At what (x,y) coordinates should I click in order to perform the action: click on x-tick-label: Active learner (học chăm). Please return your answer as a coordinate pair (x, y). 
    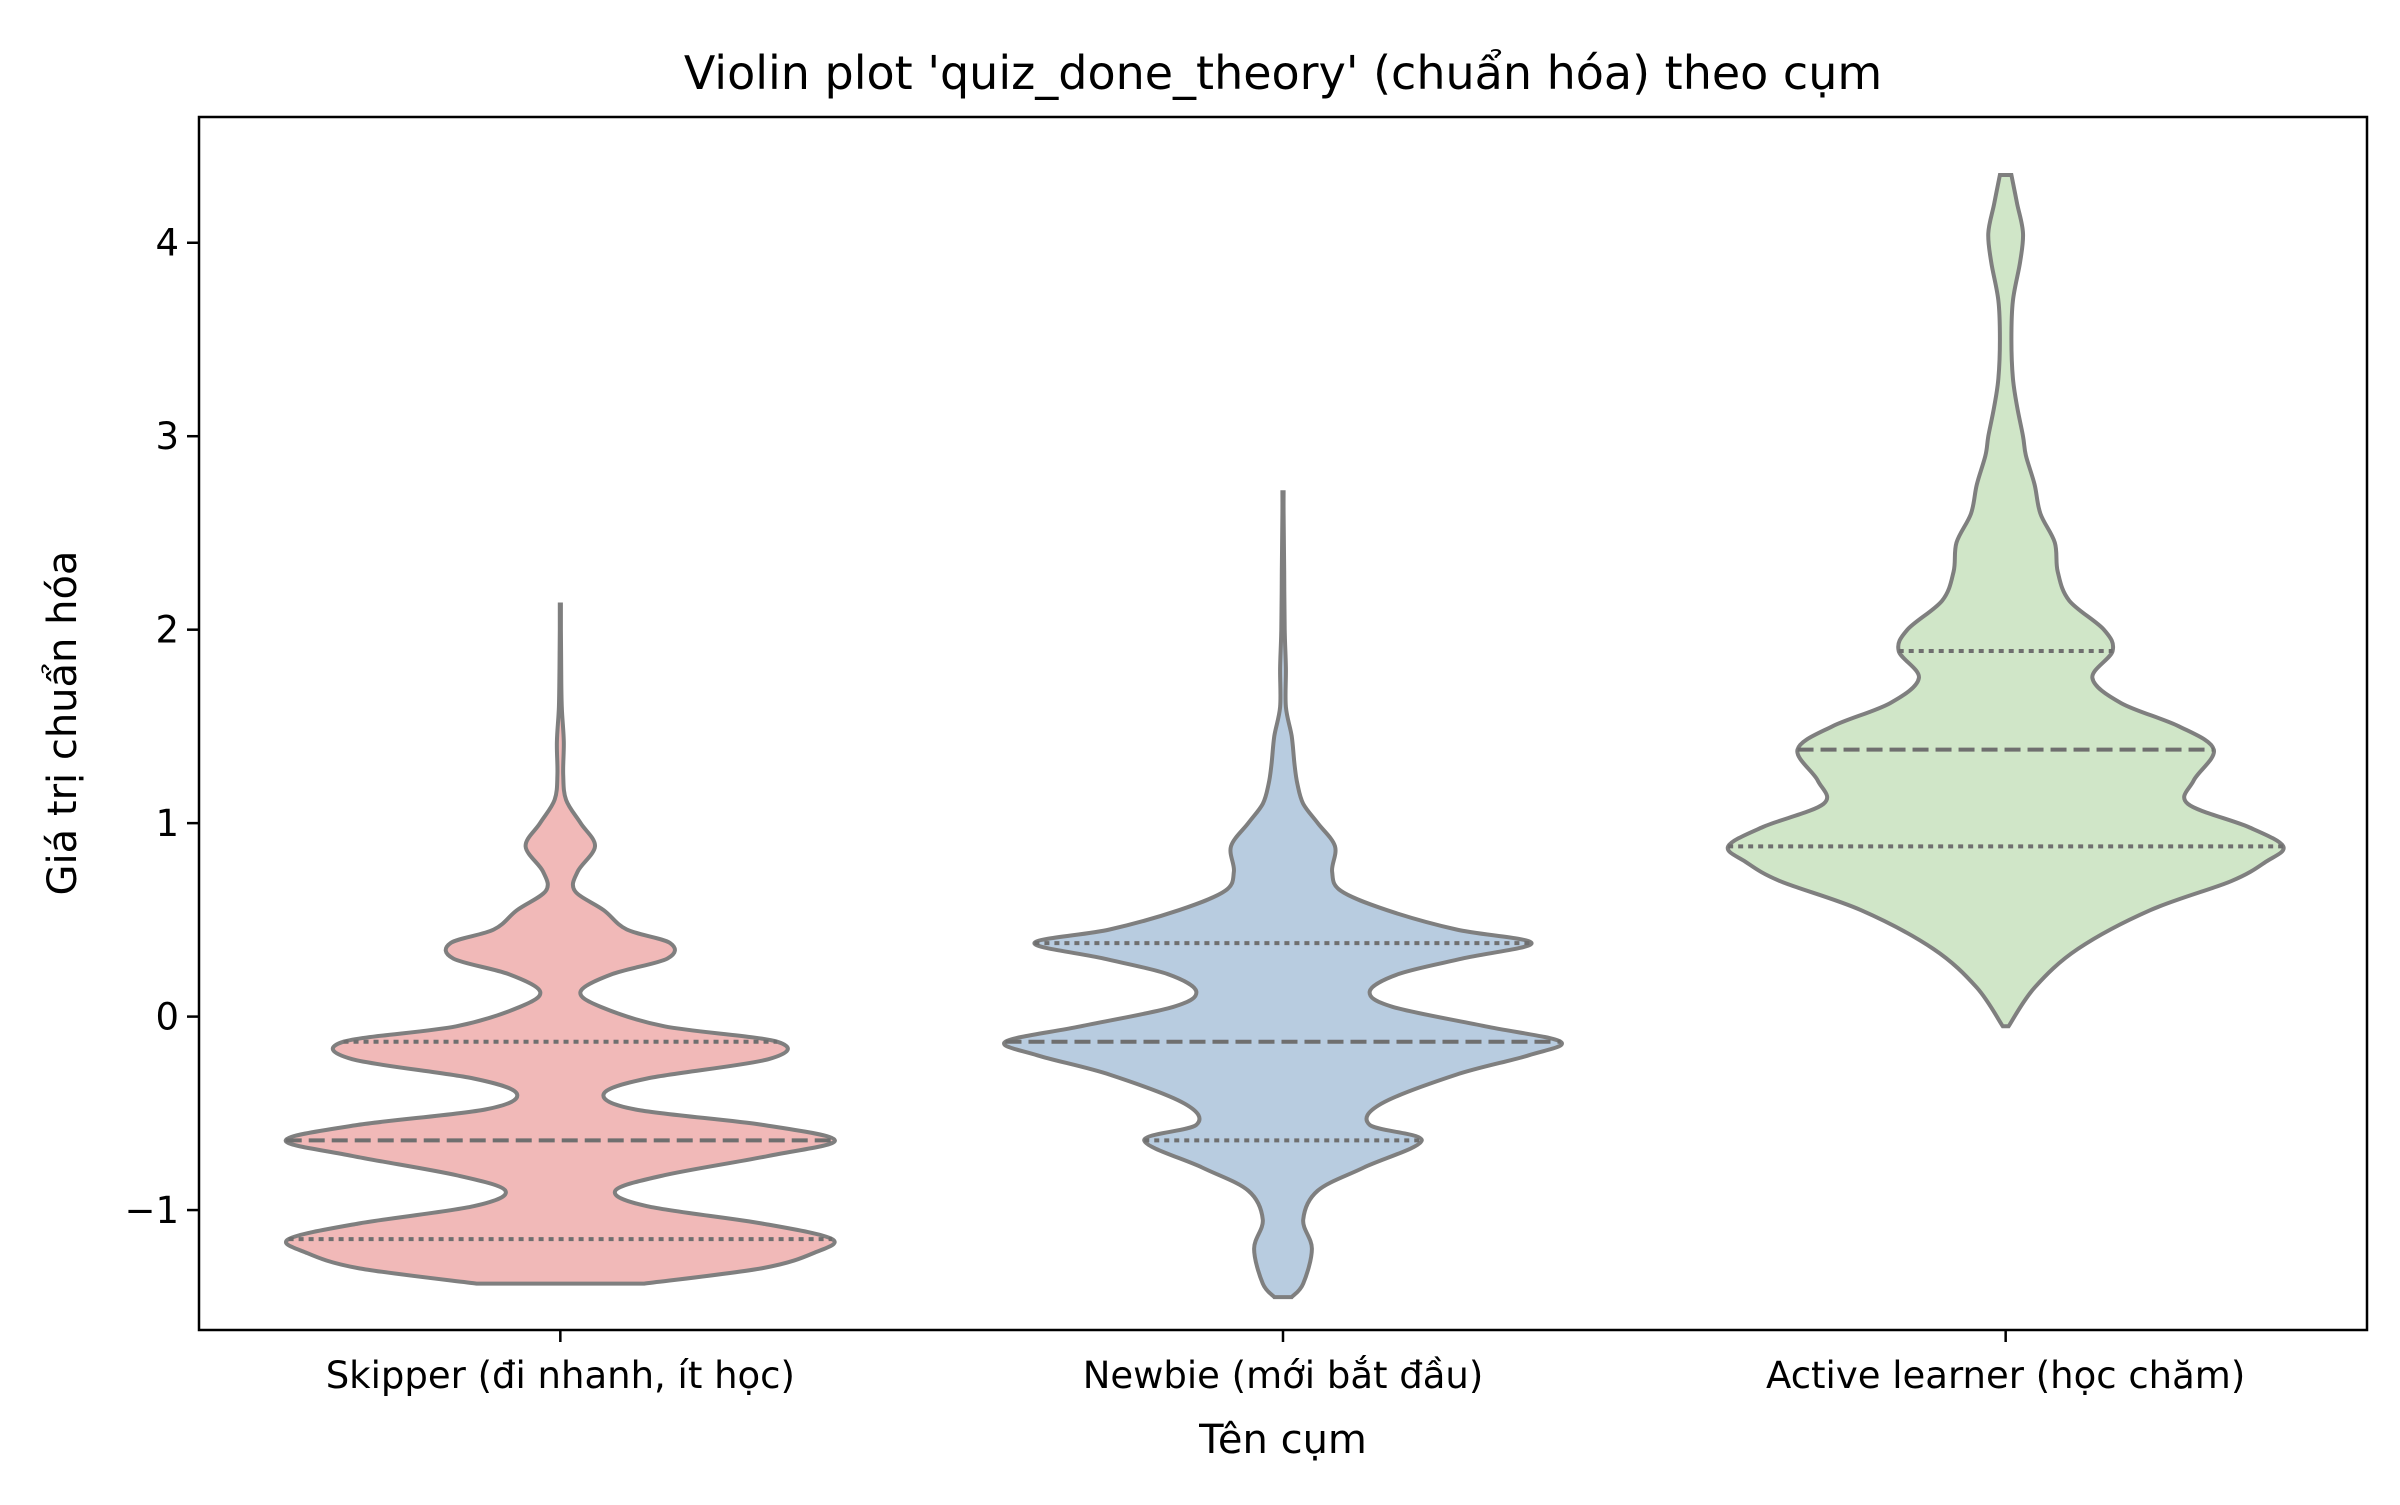
    Looking at the image, I should click on (2005, 1375).